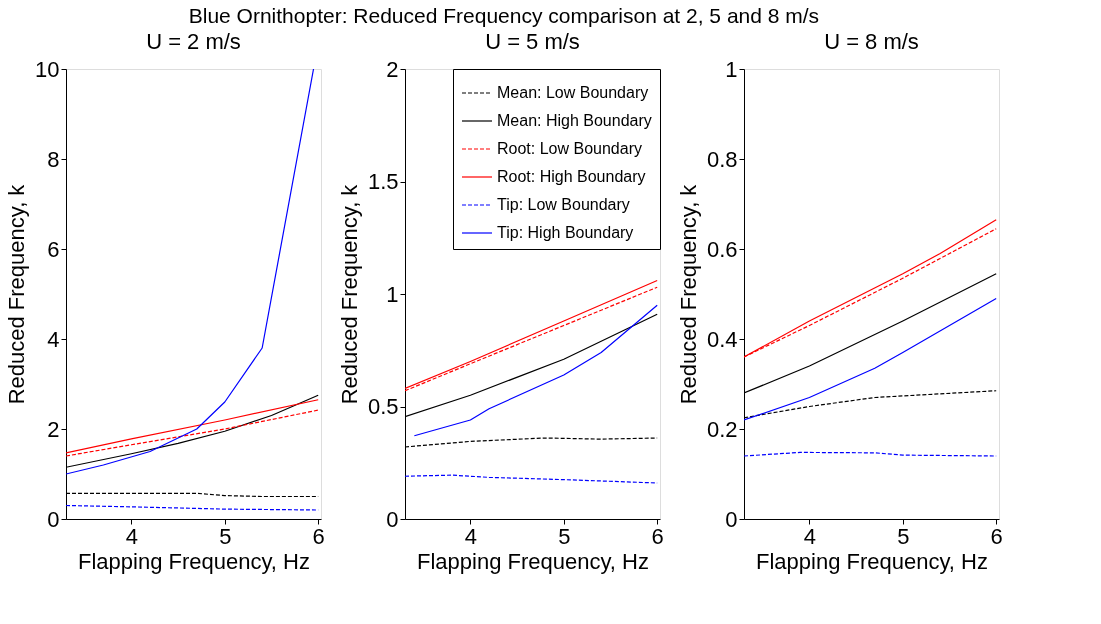 This screenshot has width=1101, height=624. What do you see at coordinates (722, 339) in the screenshot?
I see `y-tick-label: 0.4` at bounding box center [722, 339].